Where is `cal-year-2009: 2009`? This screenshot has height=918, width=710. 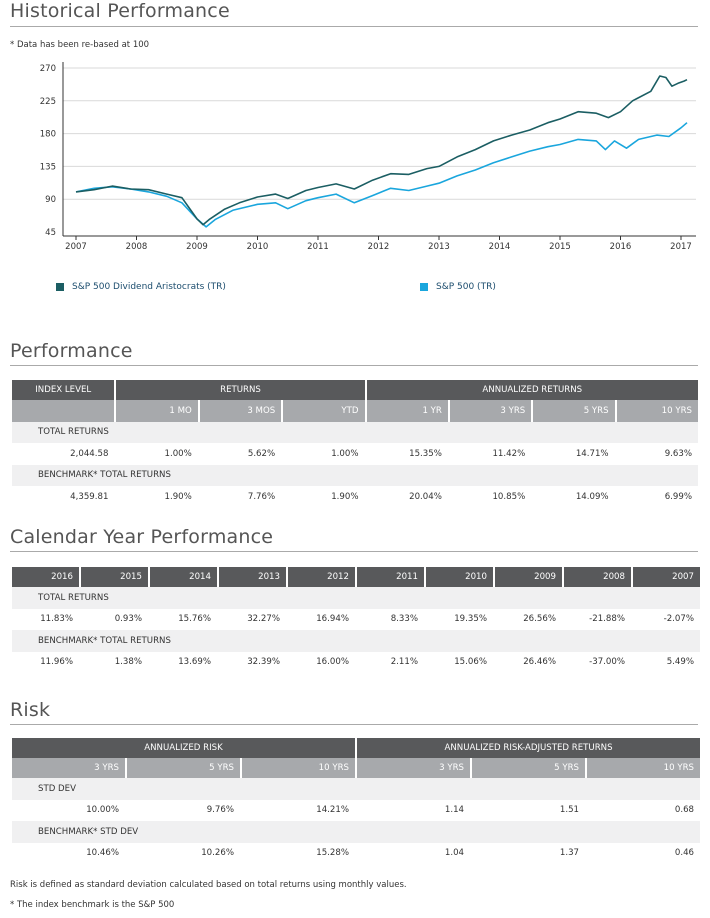 cal-year-2009: 2009 is located at coordinates (528, 577).